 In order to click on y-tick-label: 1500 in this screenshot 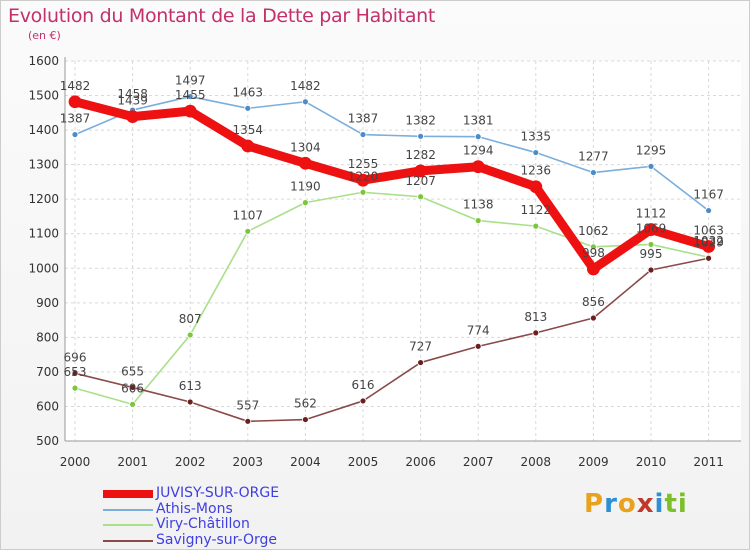, I will do `click(43, 96)`.